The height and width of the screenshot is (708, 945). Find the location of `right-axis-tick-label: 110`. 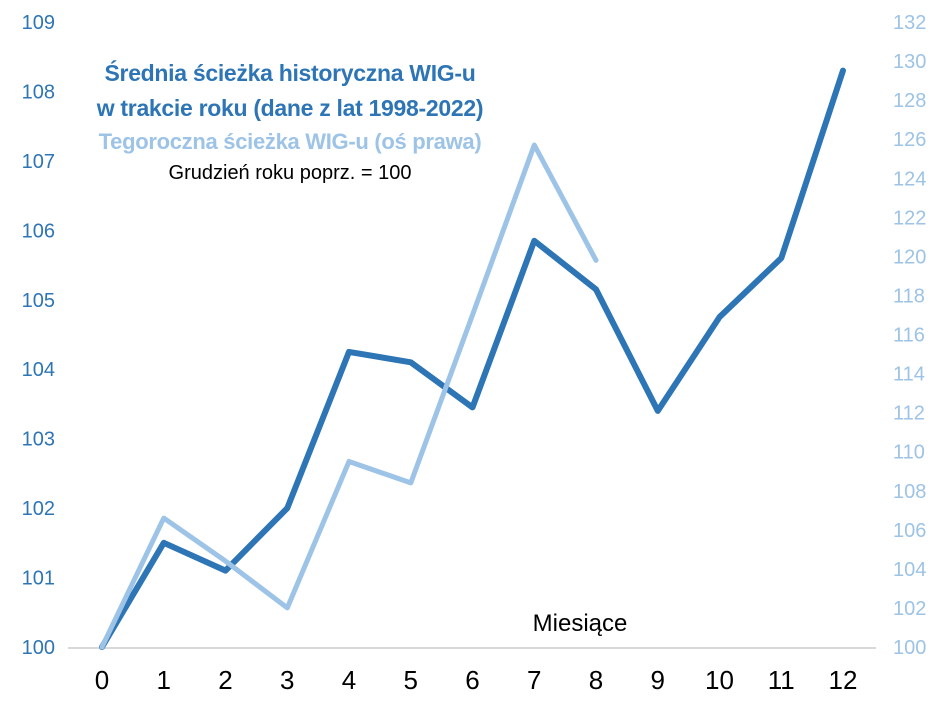

right-axis-tick-label: 110 is located at coordinates (909, 453).